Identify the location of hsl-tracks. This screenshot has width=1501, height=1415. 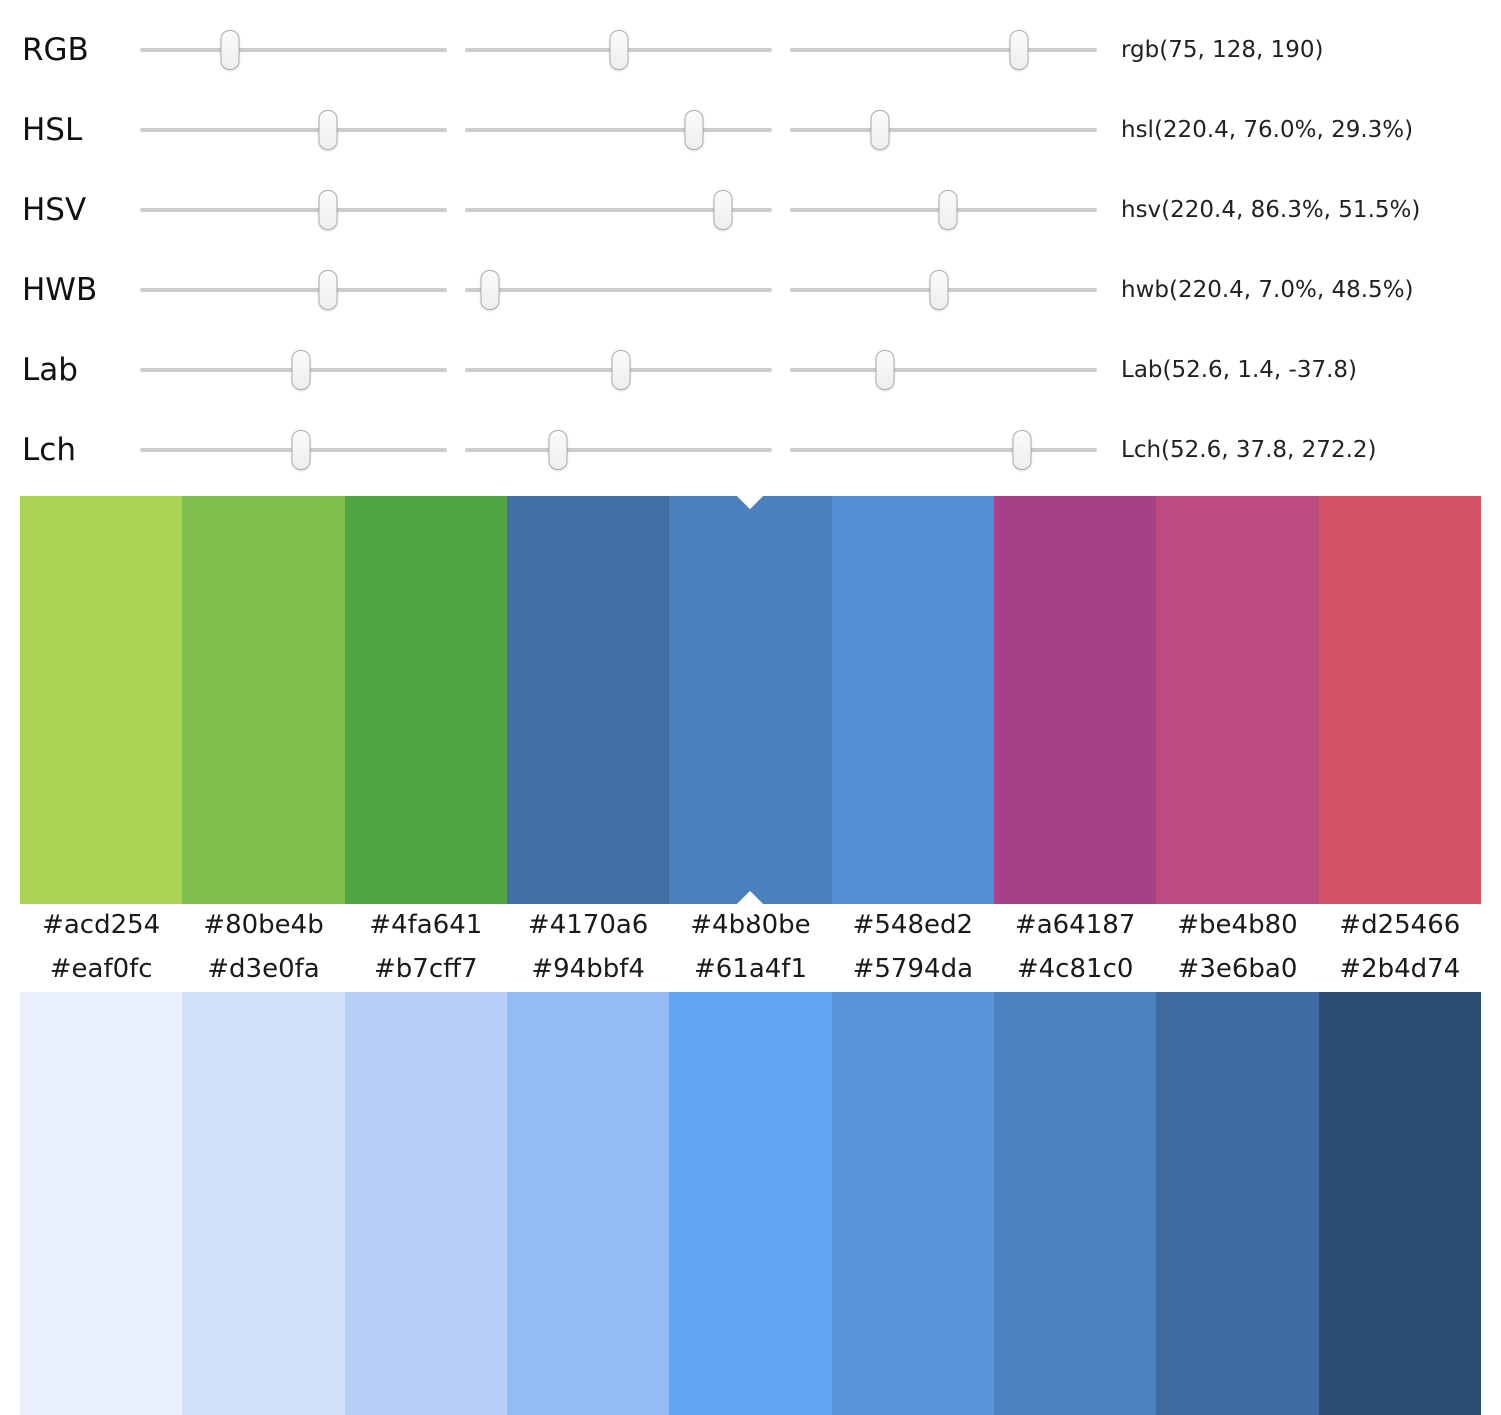
(618, 130).